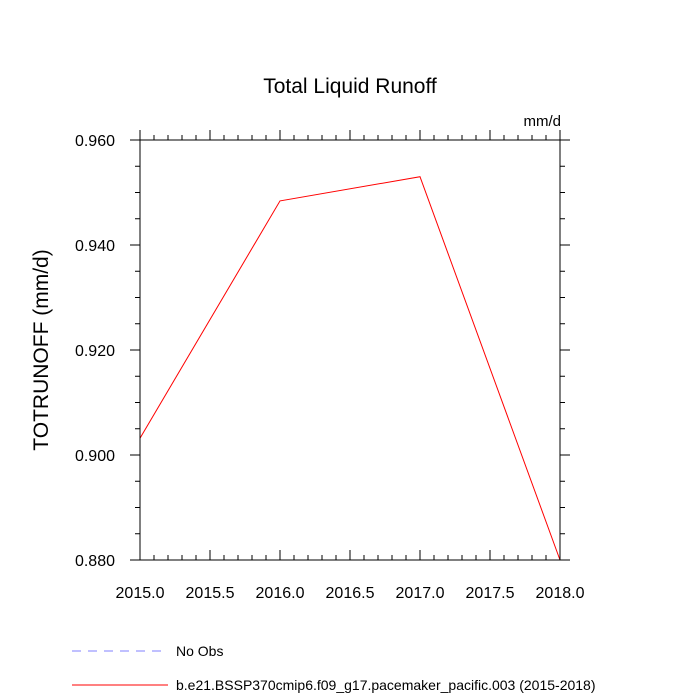 The height and width of the screenshot is (700, 700). What do you see at coordinates (41, 349) in the screenshot?
I see `y-axis-label: TOTRUNOFF (mm/d)` at bounding box center [41, 349].